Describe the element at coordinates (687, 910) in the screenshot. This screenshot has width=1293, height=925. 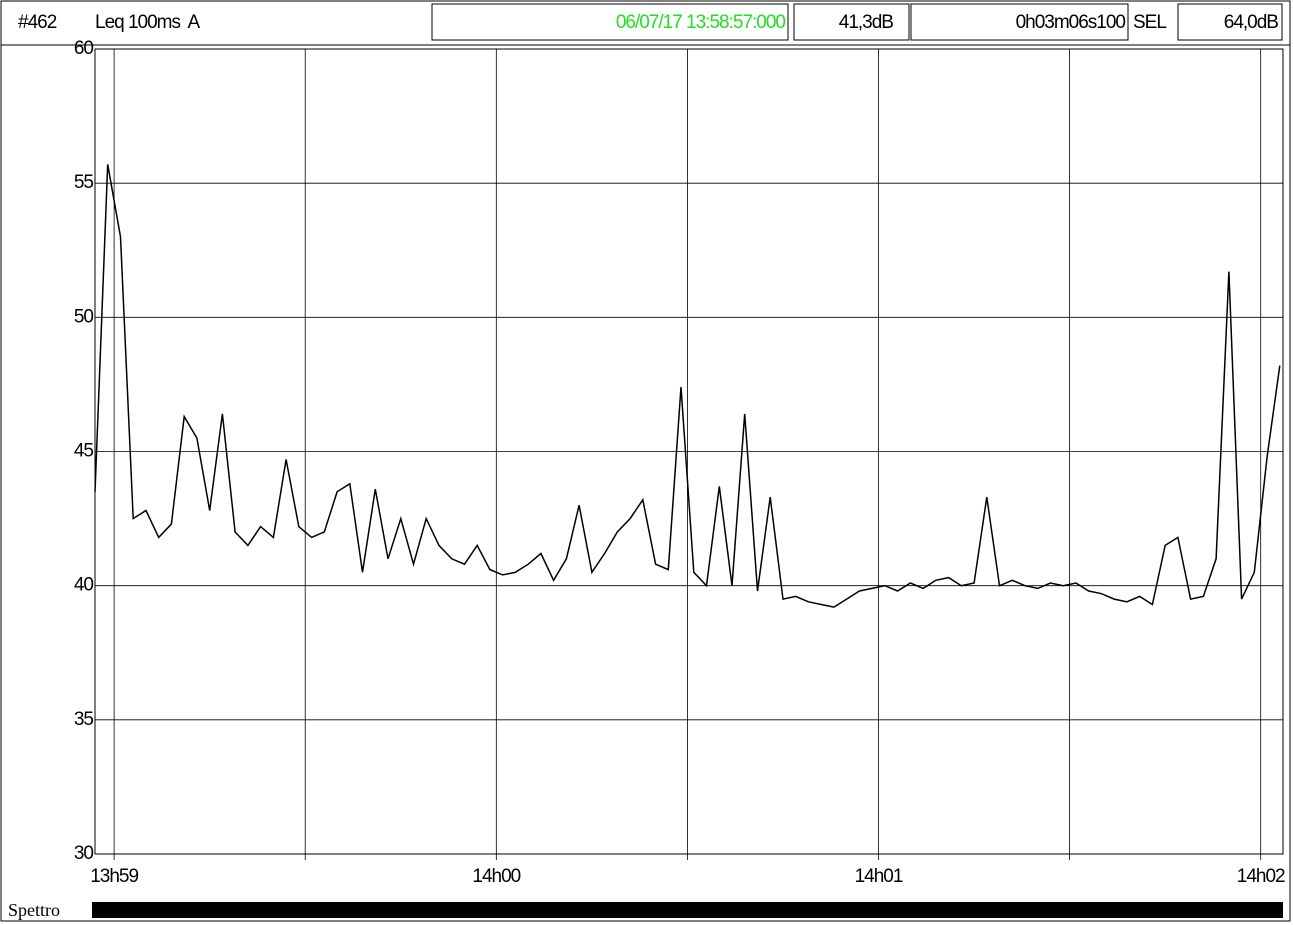
I see `spectrum-bar` at that location.